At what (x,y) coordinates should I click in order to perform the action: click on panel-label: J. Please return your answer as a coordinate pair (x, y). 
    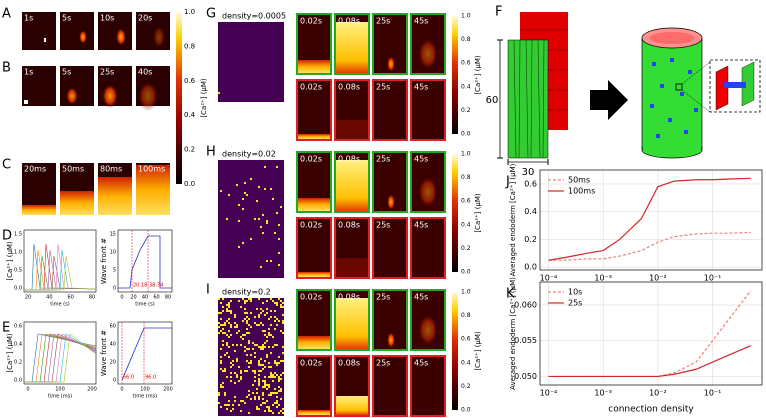
    Looking at the image, I should click on (507, 182).